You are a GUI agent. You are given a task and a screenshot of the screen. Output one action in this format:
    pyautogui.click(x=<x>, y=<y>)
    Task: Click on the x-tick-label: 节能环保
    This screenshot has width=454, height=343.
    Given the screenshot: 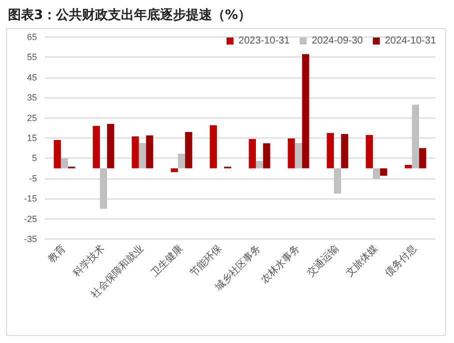 What is the action you would take?
    pyautogui.click(x=206, y=261)
    